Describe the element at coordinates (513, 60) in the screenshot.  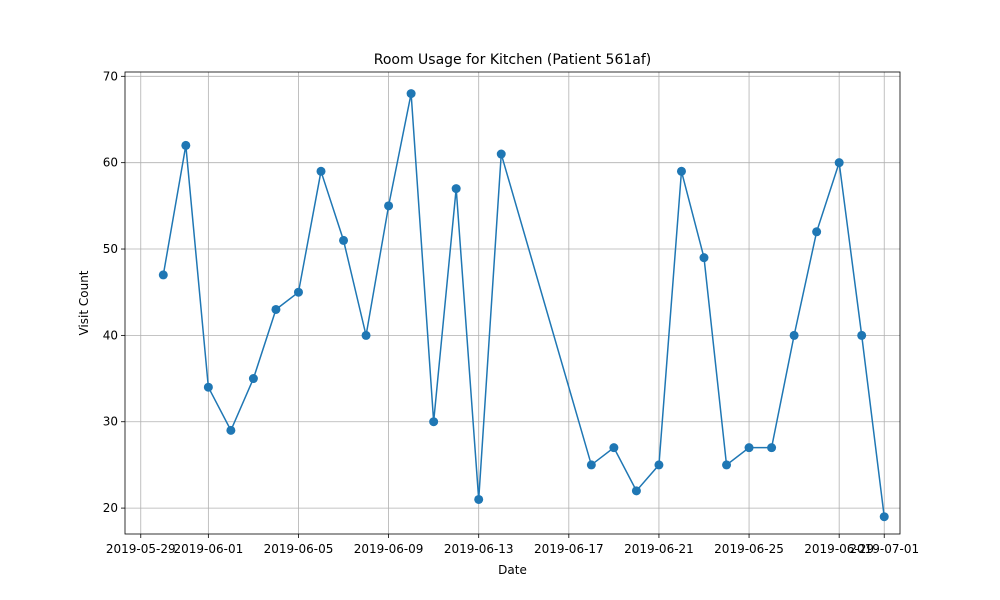
I see `chart-title: Room Usage for Kitchen (Patient 561af)` at that location.